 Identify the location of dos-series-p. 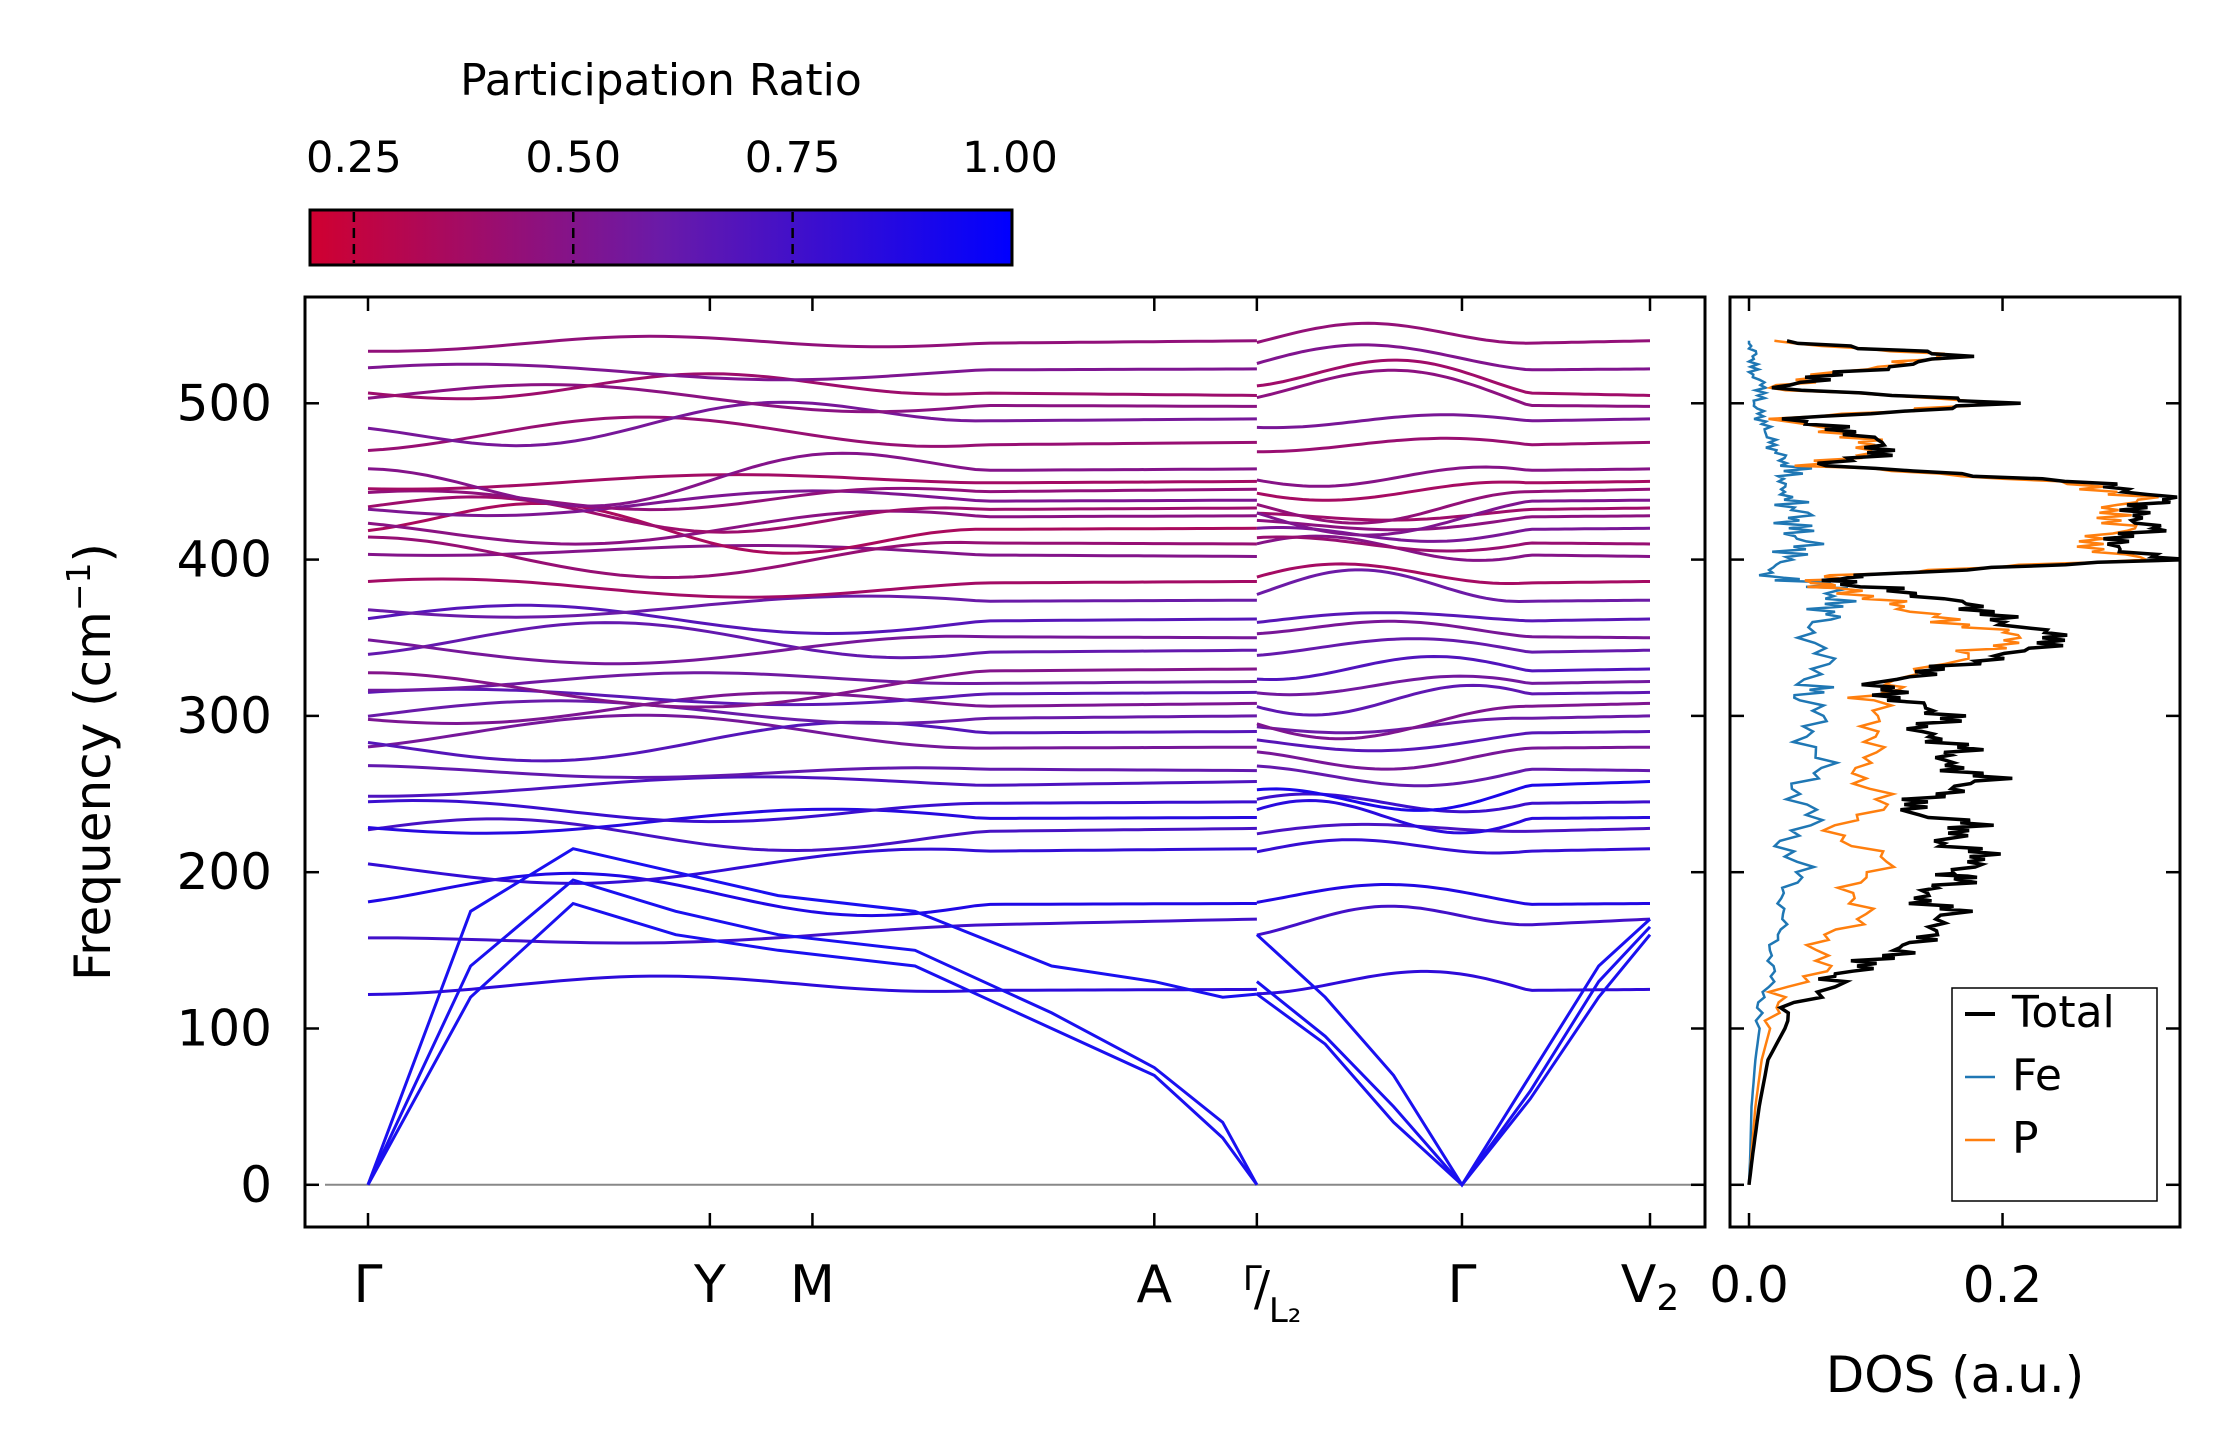
(1953, 762).